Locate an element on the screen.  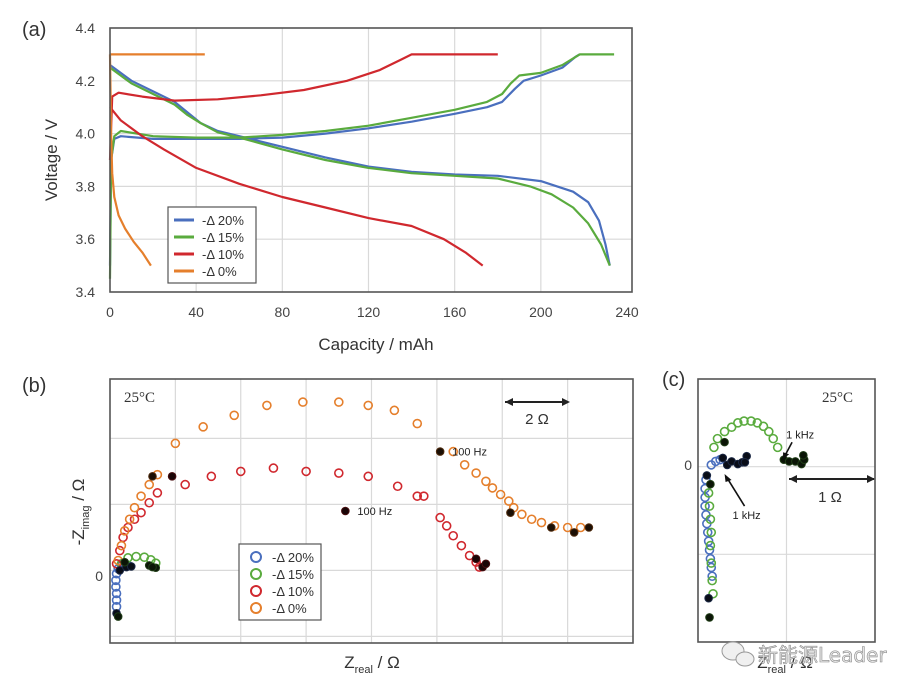
watermark-text: 新能源Leader is located at coordinates (822, 655).